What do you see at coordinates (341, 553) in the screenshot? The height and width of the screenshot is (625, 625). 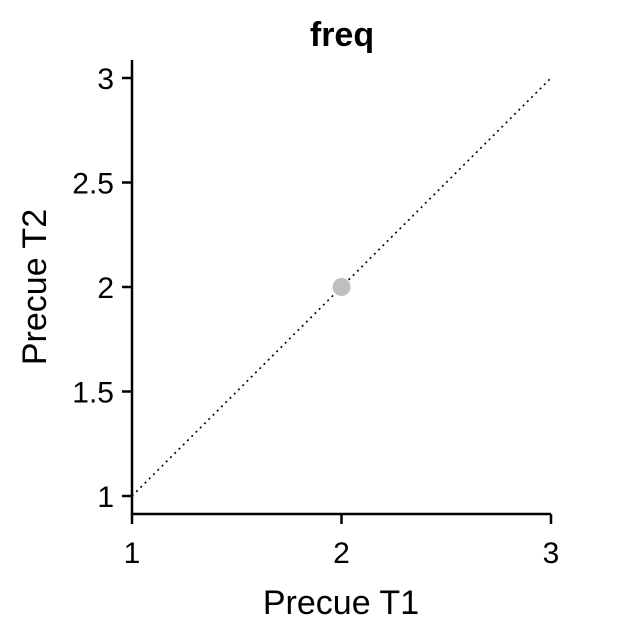 I see `x-tick-label: 2` at bounding box center [341, 553].